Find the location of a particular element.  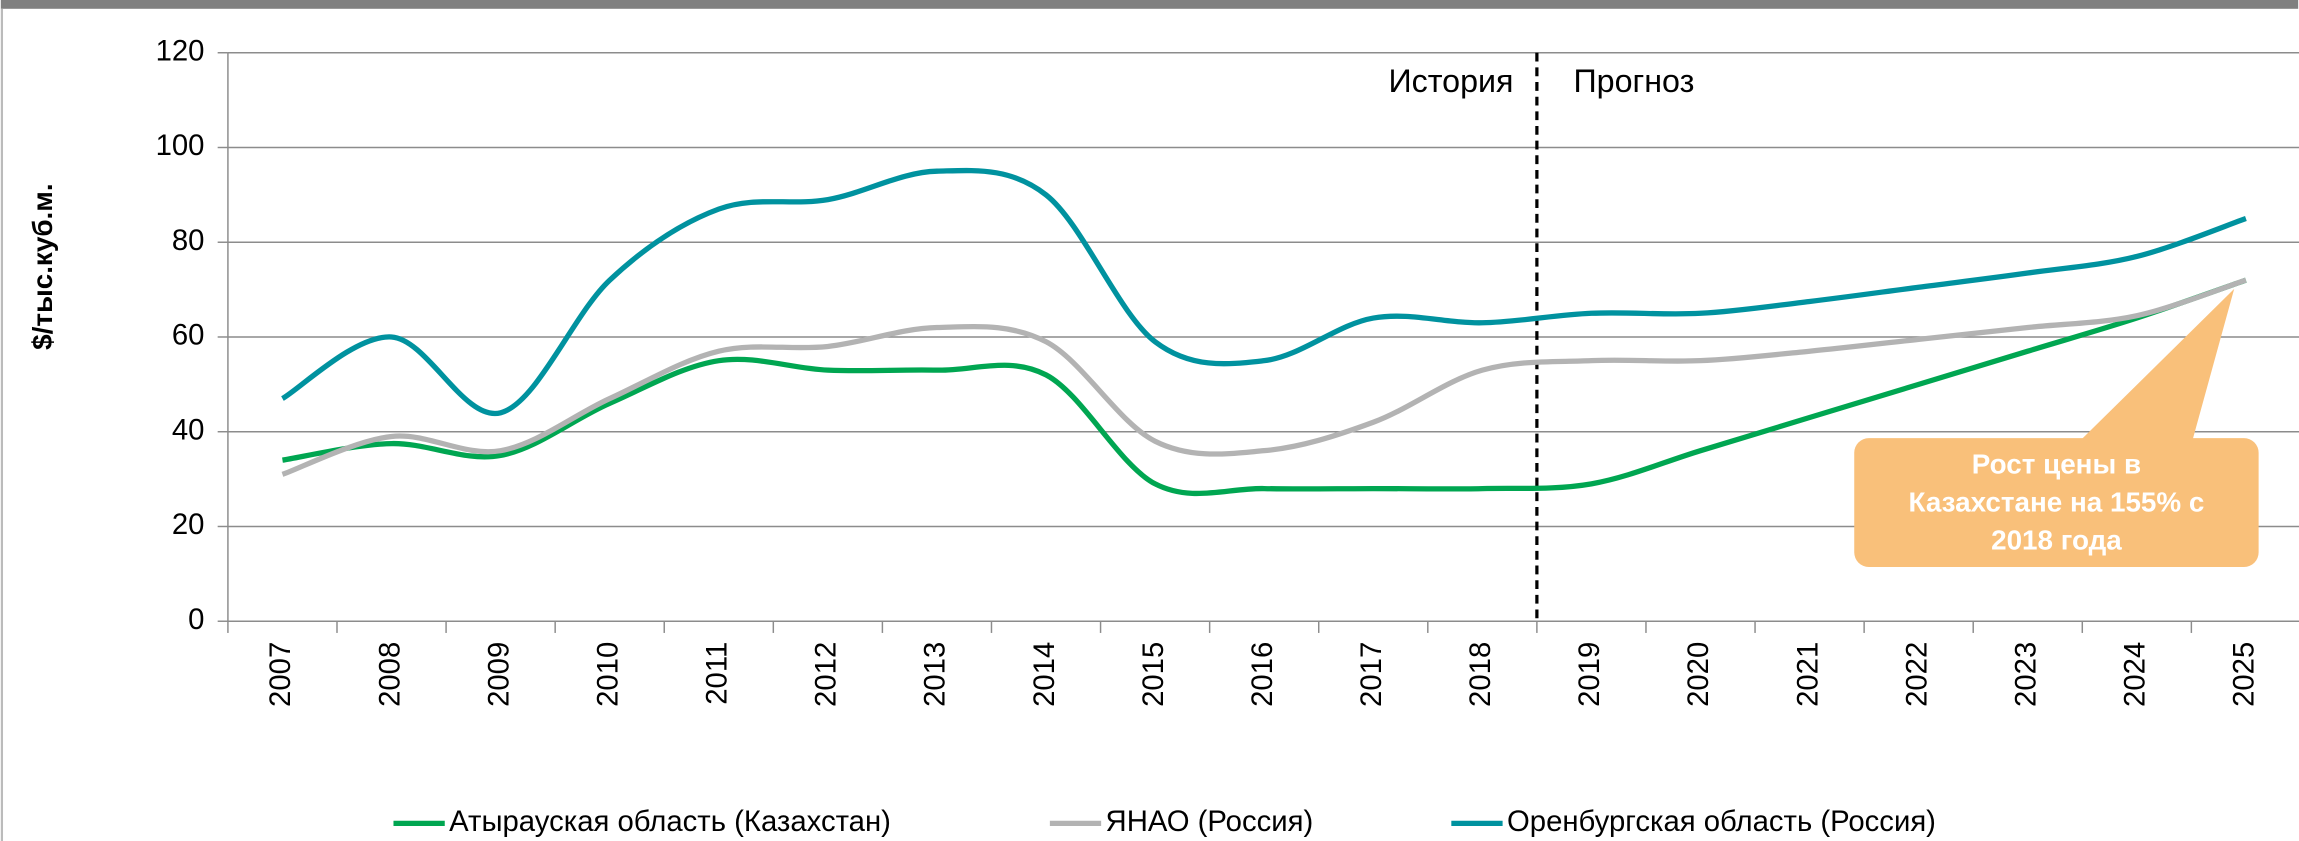

forecast-label: Прогноз is located at coordinates (1634, 81).